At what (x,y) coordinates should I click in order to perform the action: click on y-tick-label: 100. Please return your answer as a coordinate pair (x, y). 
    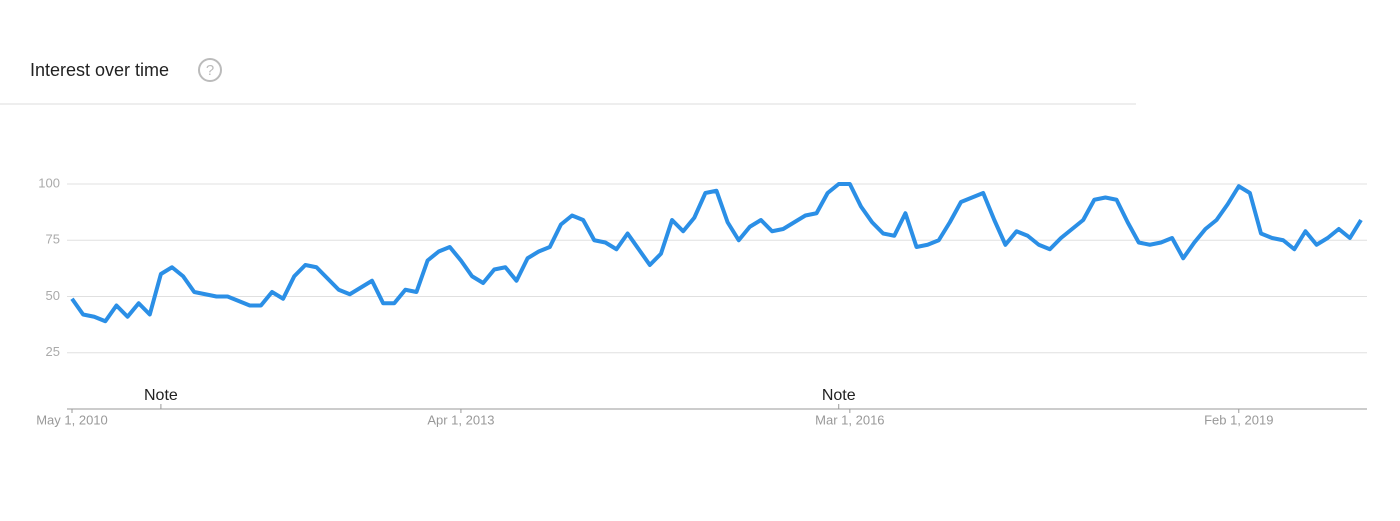
    Looking at the image, I should click on (49, 182).